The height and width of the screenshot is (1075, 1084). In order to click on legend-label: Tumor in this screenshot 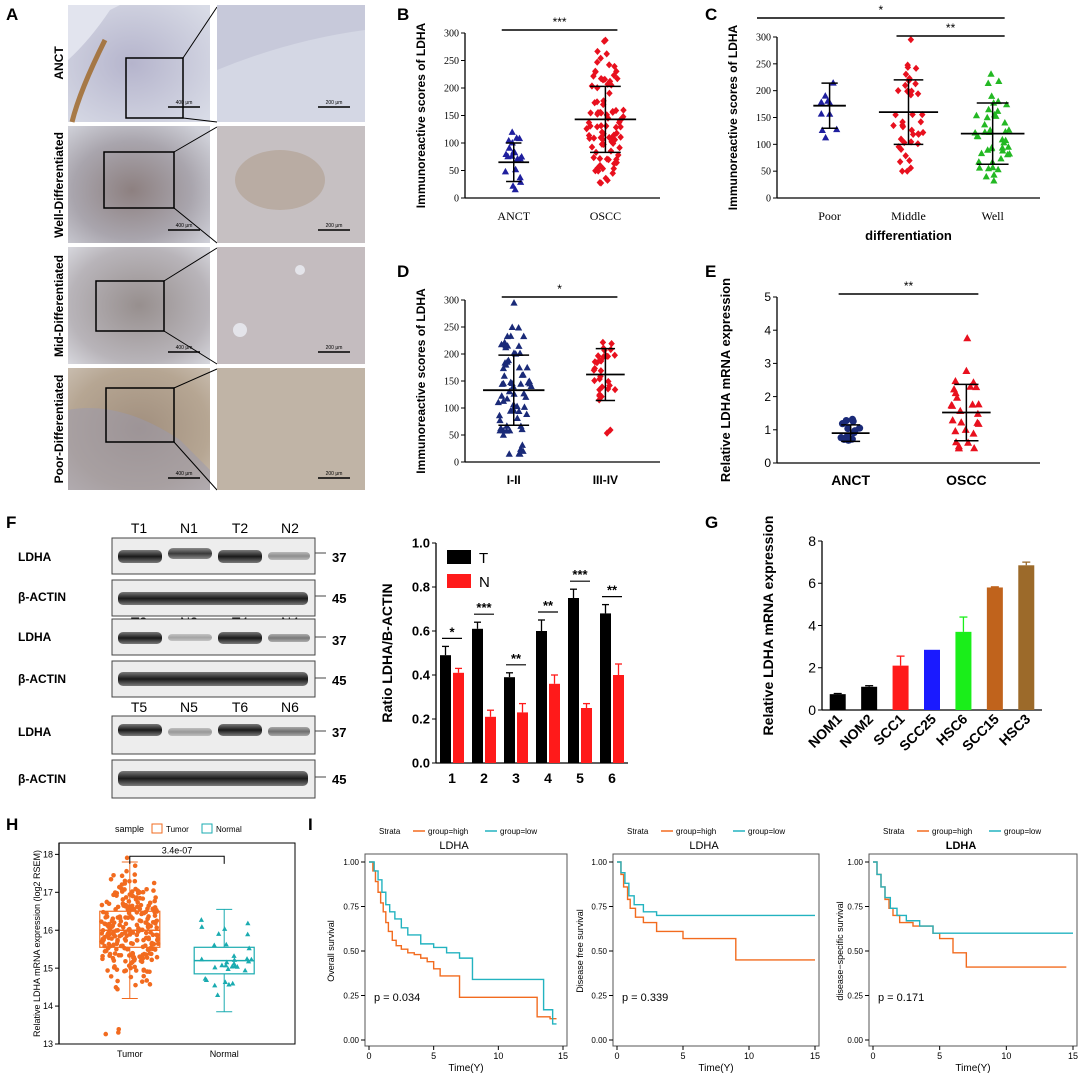, I will do `click(177, 829)`.